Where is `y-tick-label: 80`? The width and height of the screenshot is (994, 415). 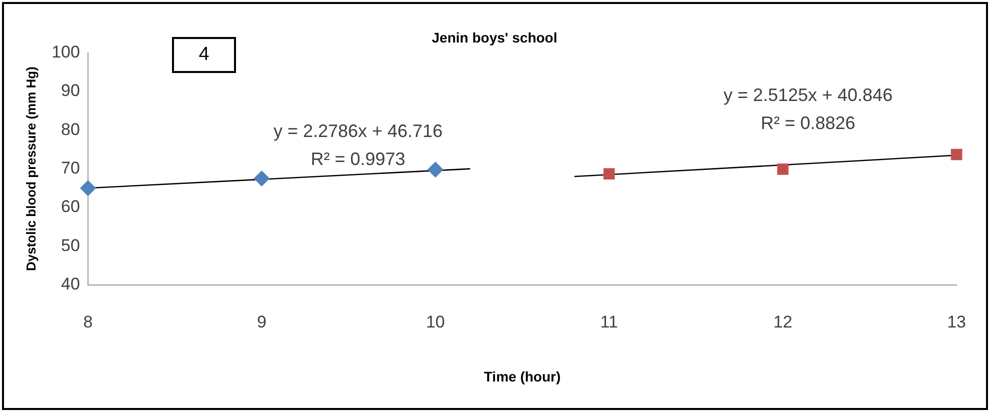 y-tick-label: 80 is located at coordinates (70, 129).